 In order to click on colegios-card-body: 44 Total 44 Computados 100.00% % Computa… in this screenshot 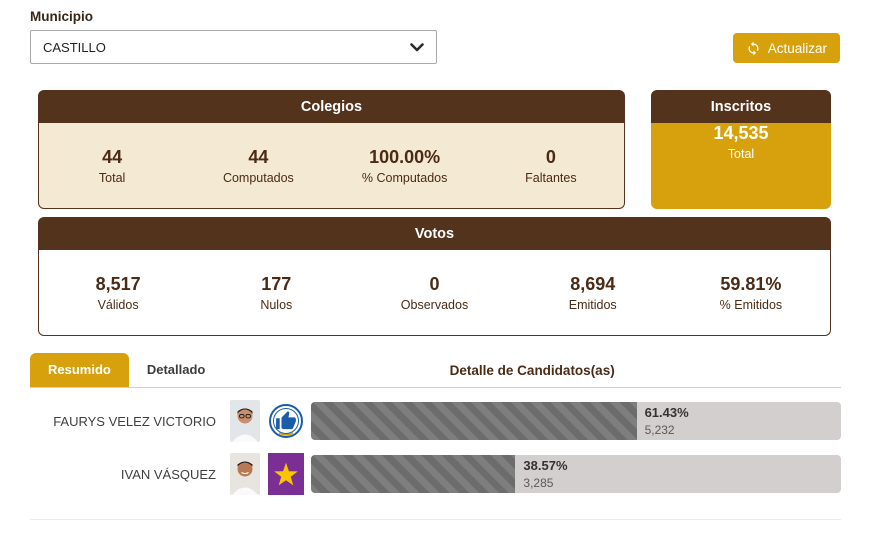, I will do `click(331, 166)`.